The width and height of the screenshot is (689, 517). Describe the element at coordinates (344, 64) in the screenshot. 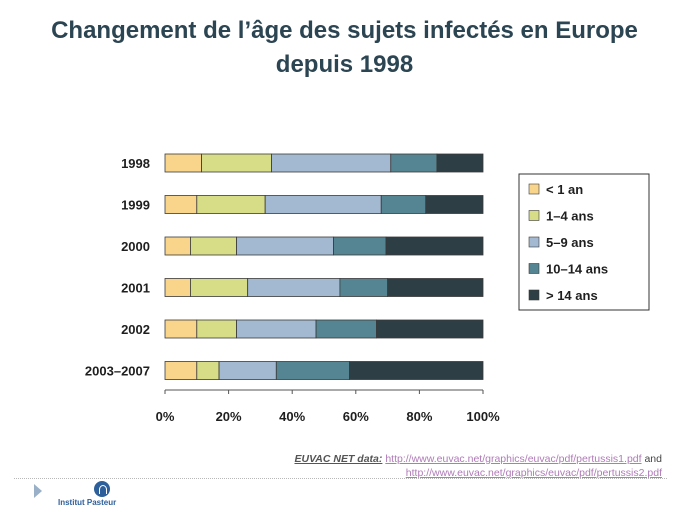

I see `chart-title-line2: depuis 1998` at that location.